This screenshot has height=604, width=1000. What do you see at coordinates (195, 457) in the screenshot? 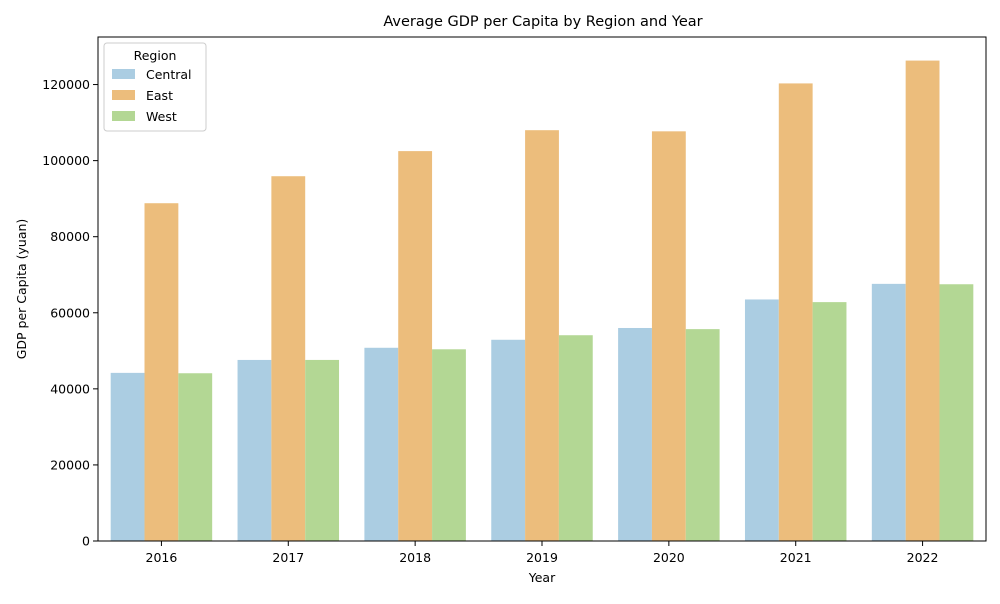
I see `bar-west-2016` at bounding box center [195, 457].